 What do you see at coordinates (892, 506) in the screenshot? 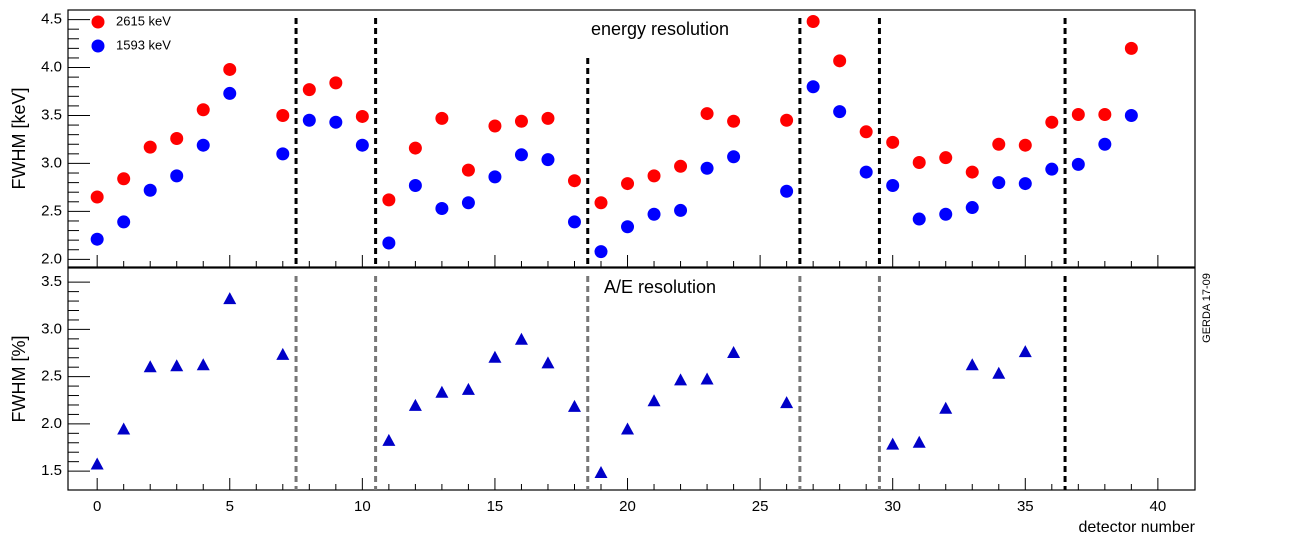
I see `x-tick-label: 30` at bounding box center [892, 506].